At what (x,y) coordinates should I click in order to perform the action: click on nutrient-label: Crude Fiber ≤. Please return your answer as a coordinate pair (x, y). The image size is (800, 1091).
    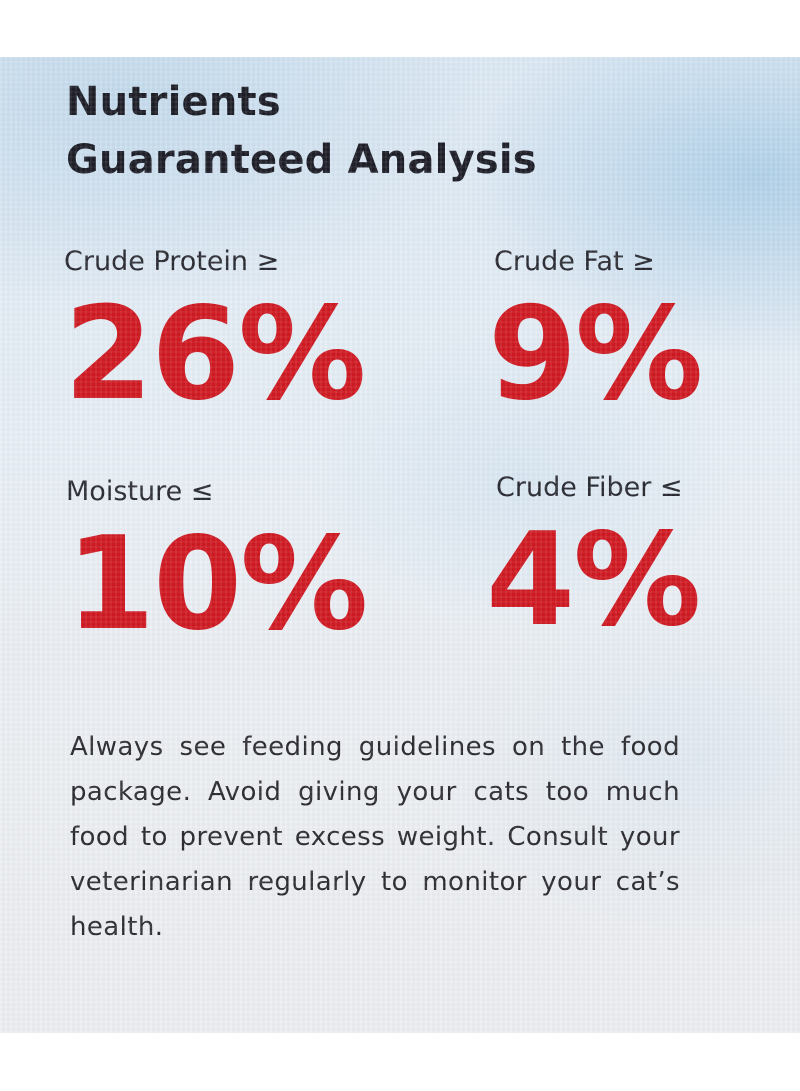
    Looking at the image, I should click on (589, 487).